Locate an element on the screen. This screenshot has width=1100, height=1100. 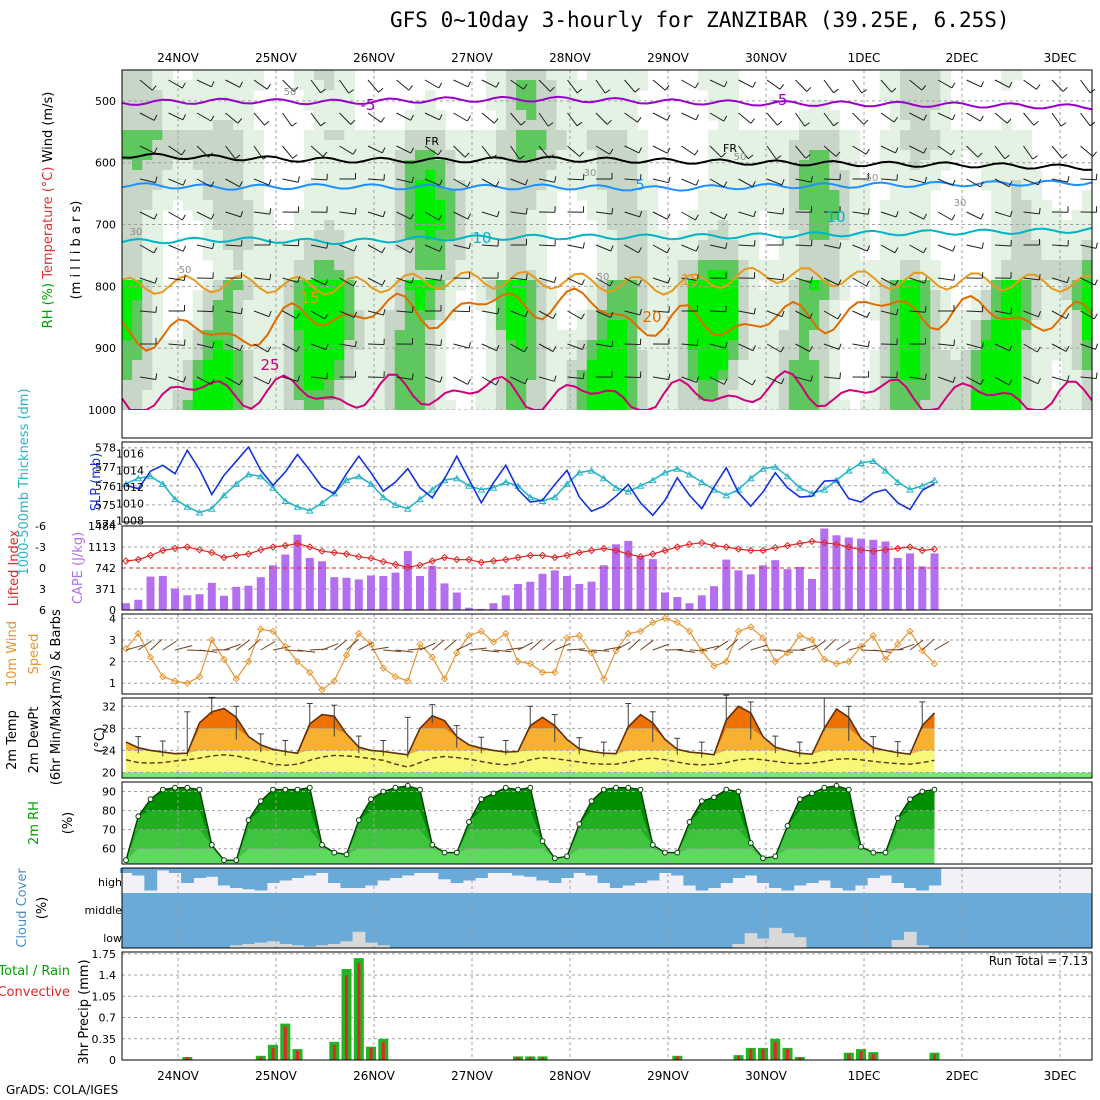
rh2m-tick-label: 90 is located at coordinates (109, 792).